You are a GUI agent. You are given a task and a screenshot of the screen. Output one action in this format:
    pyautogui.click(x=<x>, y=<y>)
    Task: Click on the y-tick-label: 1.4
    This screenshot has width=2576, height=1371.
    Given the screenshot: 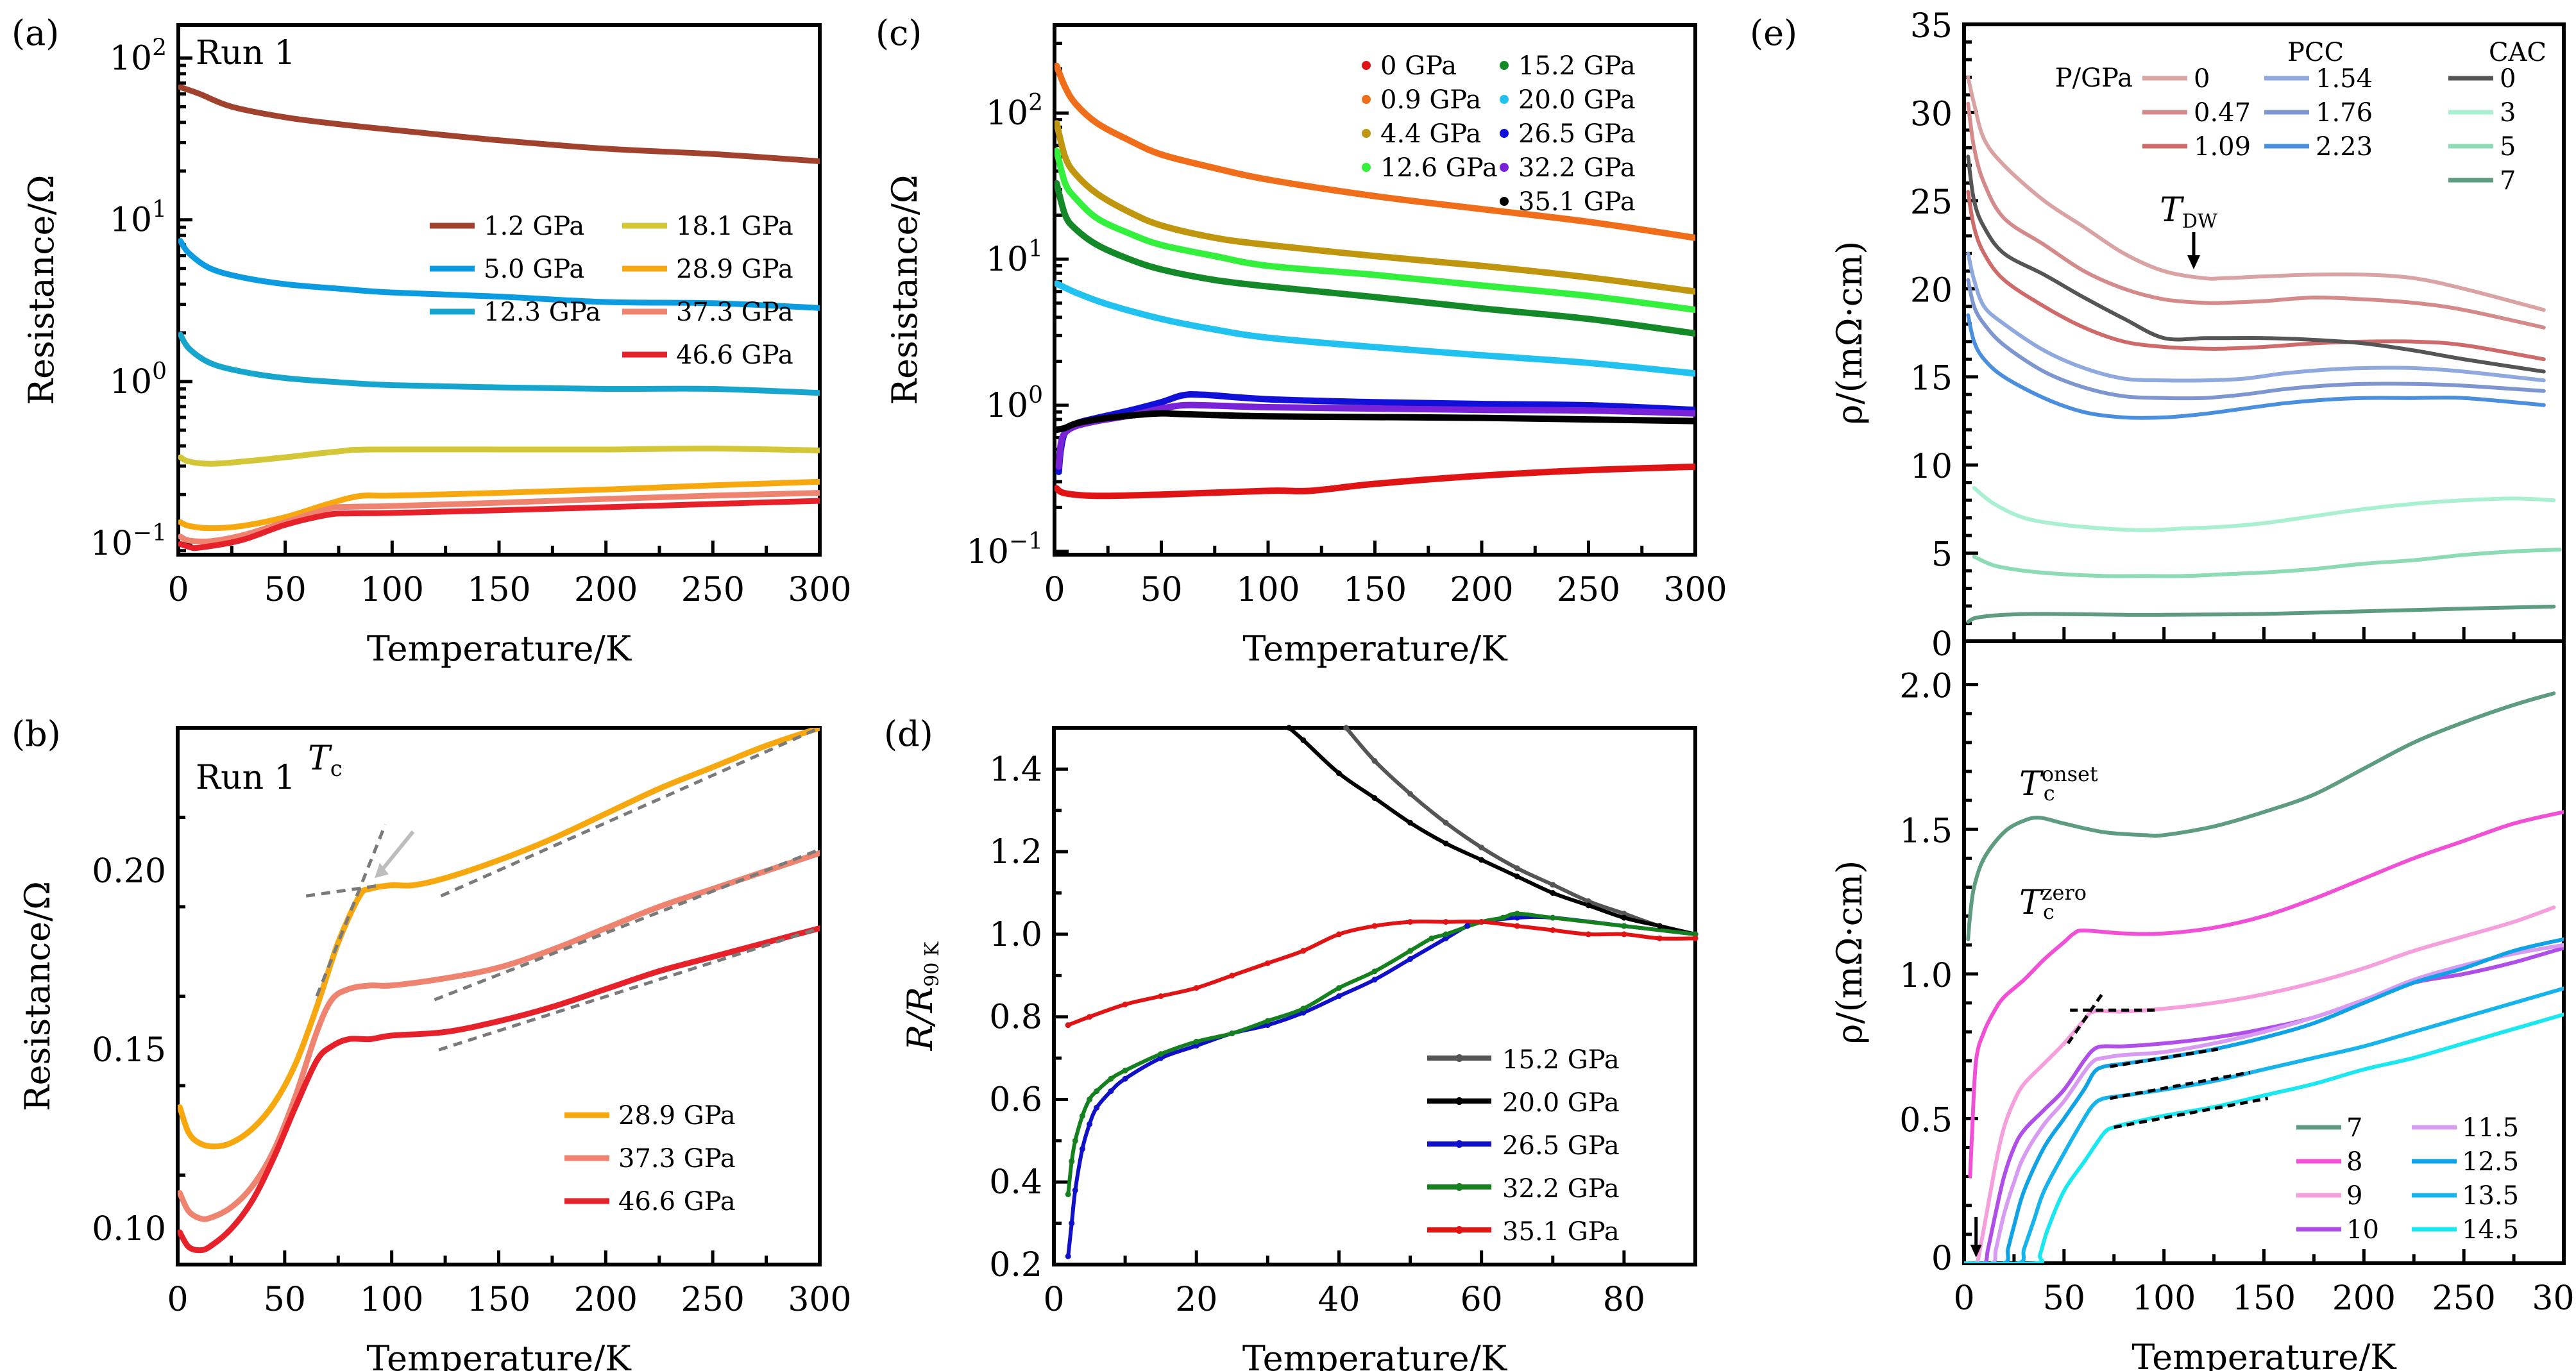 What is the action you would take?
    pyautogui.click(x=1015, y=769)
    